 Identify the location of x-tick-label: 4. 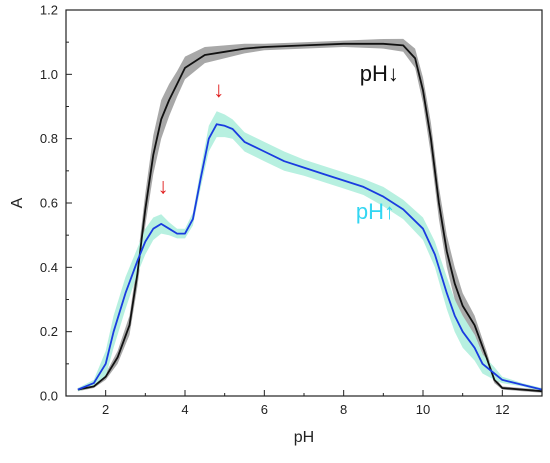
(184, 409).